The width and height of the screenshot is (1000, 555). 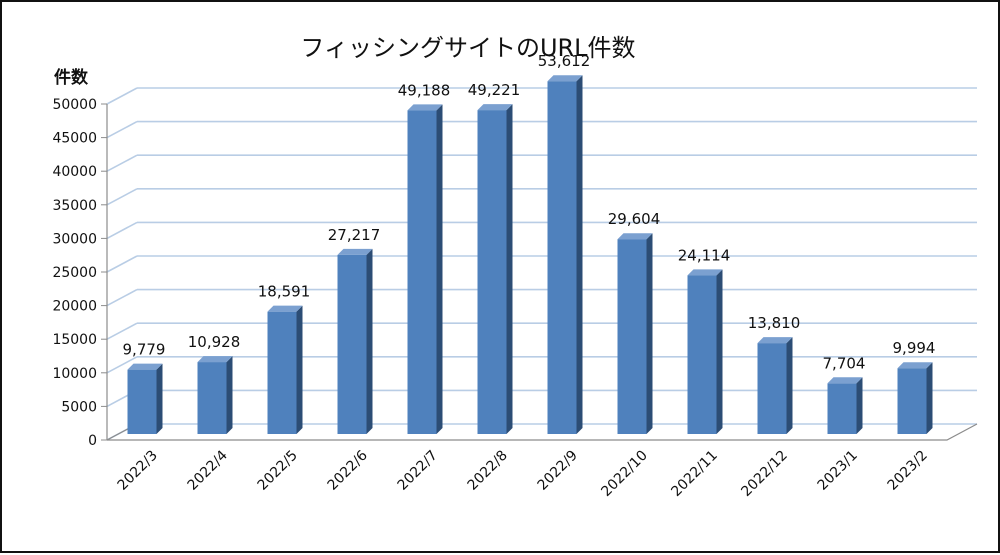 I want to click on y-tick-label: 25000, so click(x=74, y=273).